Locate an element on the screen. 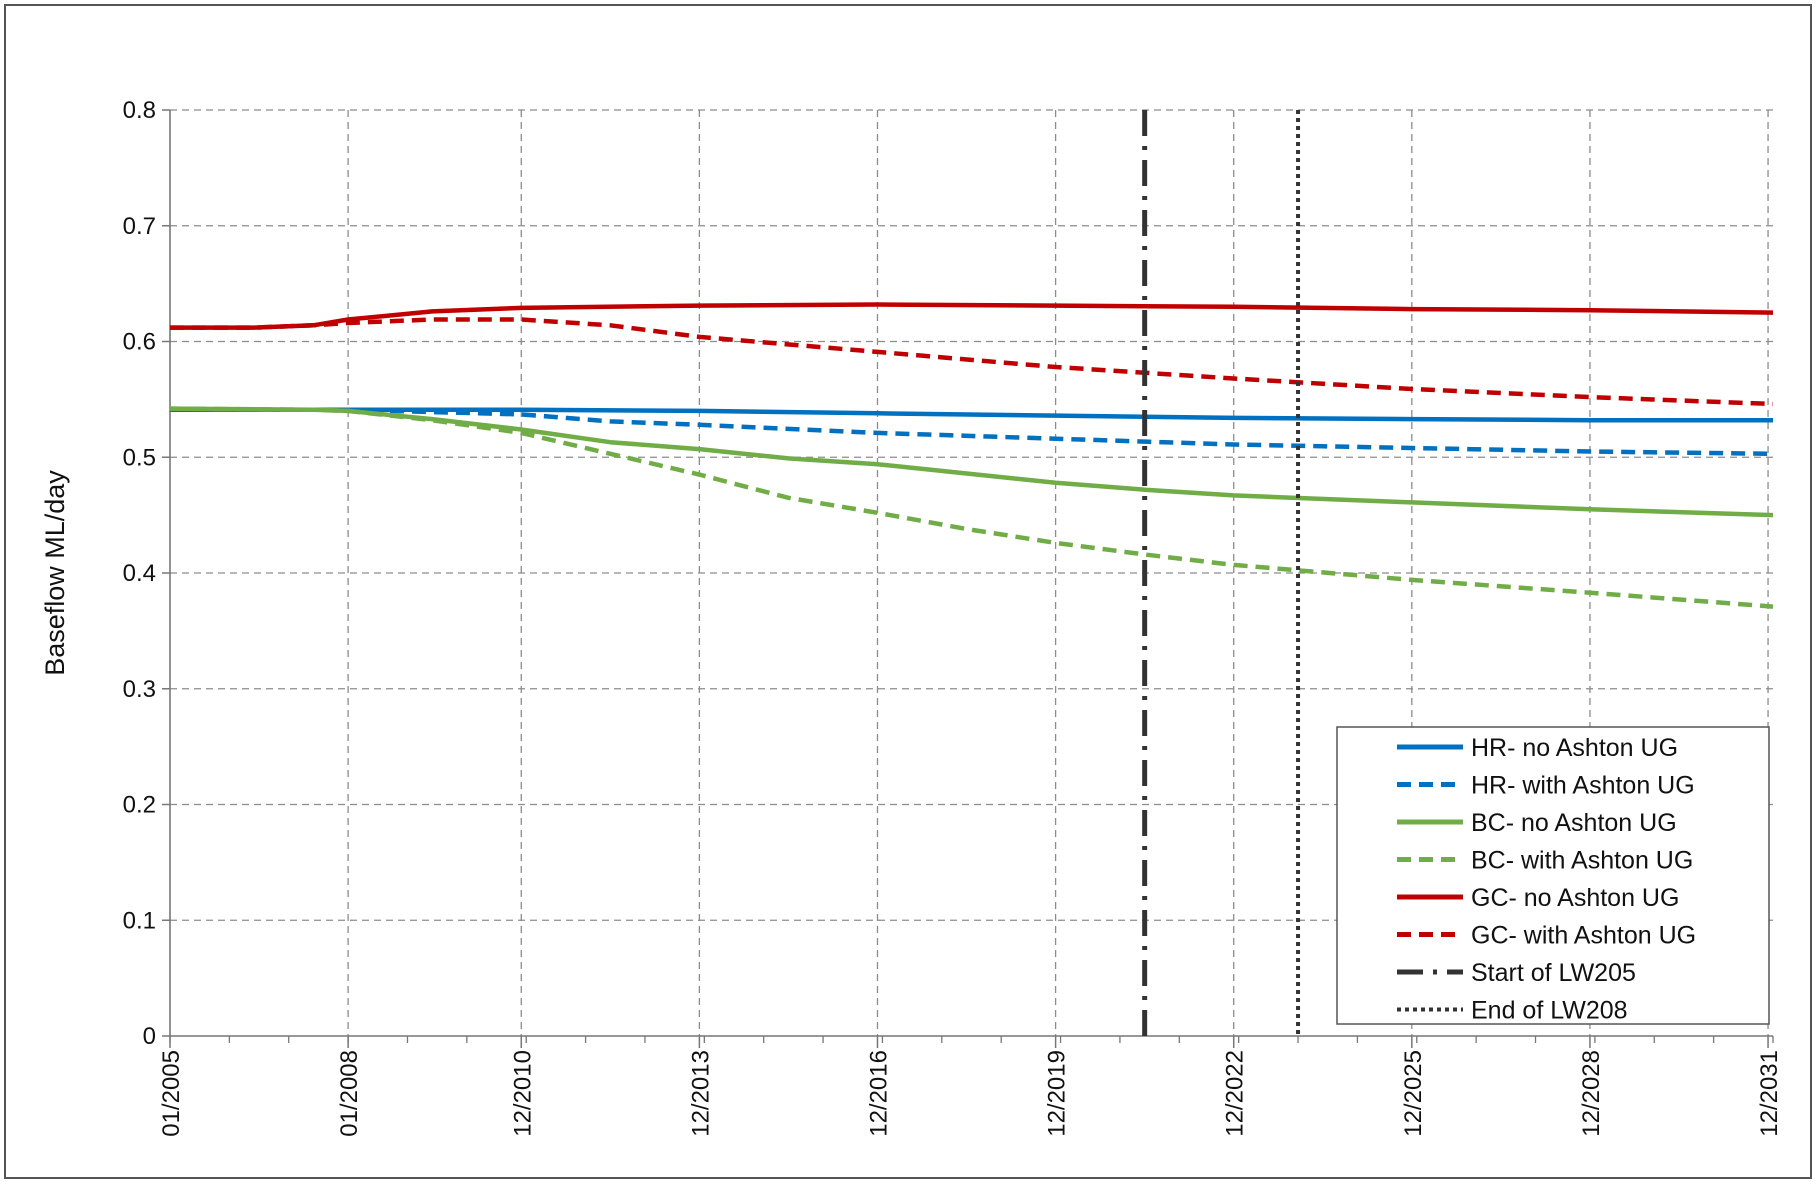  y-tick-label: 0.2 is located at coordinates (139, 805).